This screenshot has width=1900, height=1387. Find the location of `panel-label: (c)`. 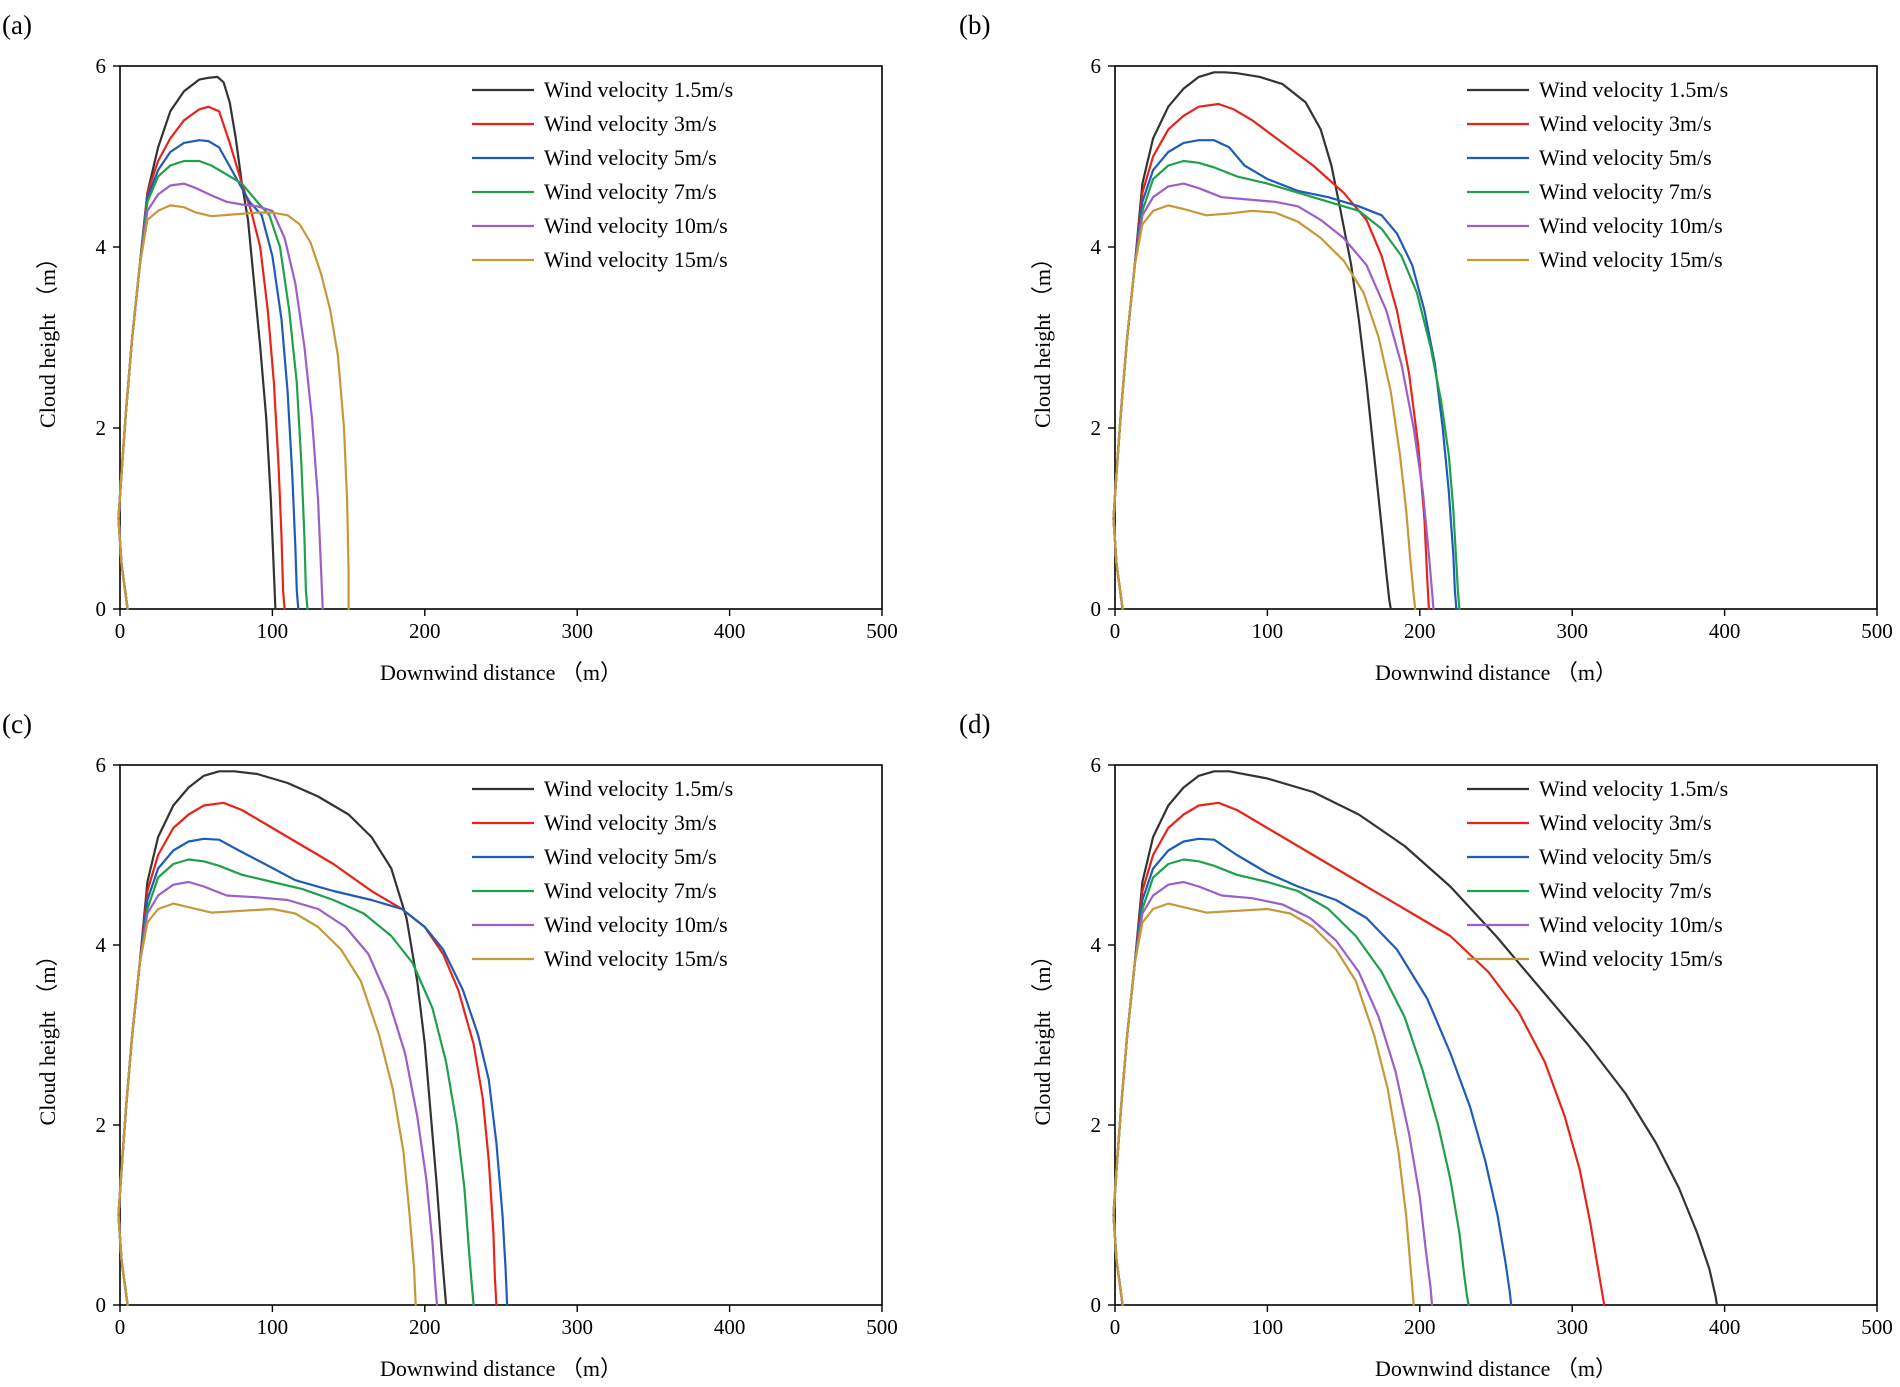

panel-label: (c) is located at coordinates (17, 724).